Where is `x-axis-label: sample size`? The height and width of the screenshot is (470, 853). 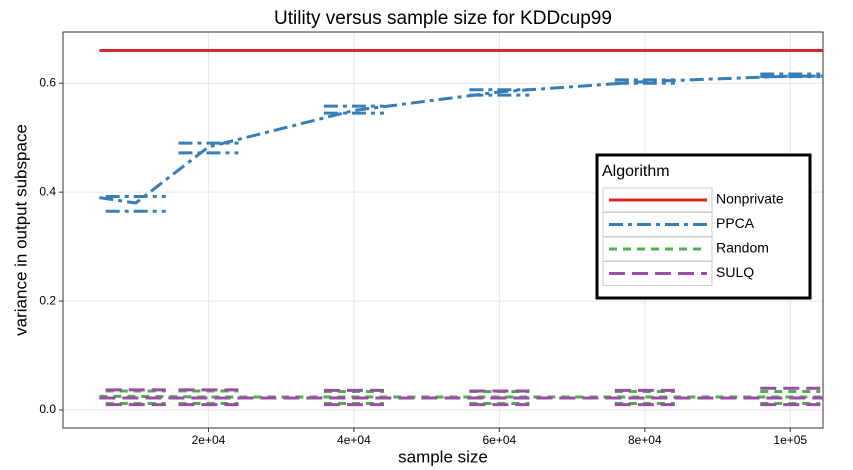
x-axis-label: sample size is located at coordinates (443, 456).